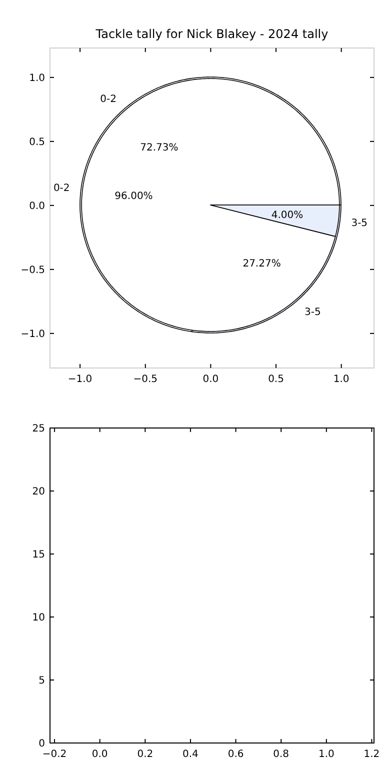 The width and height of the screenshot is (390, 780). I want to click on x-tick-label: −1.0, so click(80, 379).